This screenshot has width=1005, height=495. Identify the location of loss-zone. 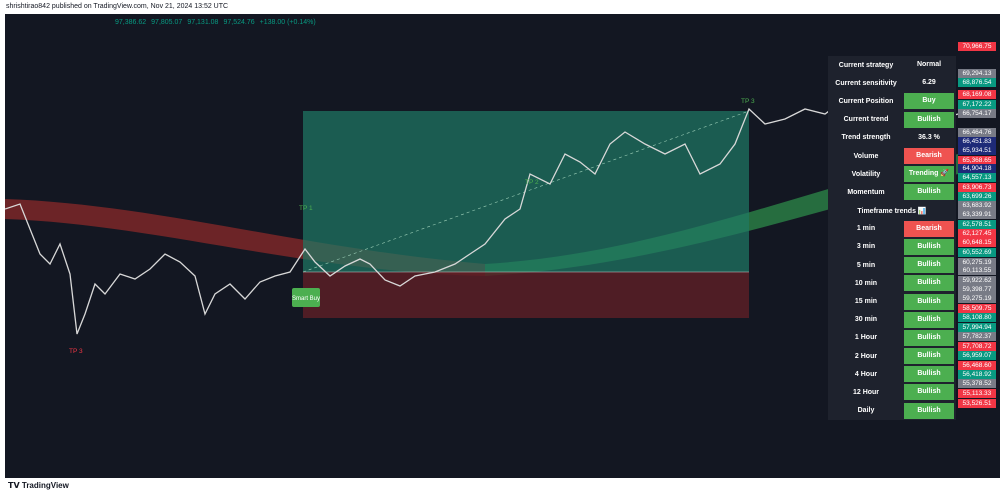
(526, 295).